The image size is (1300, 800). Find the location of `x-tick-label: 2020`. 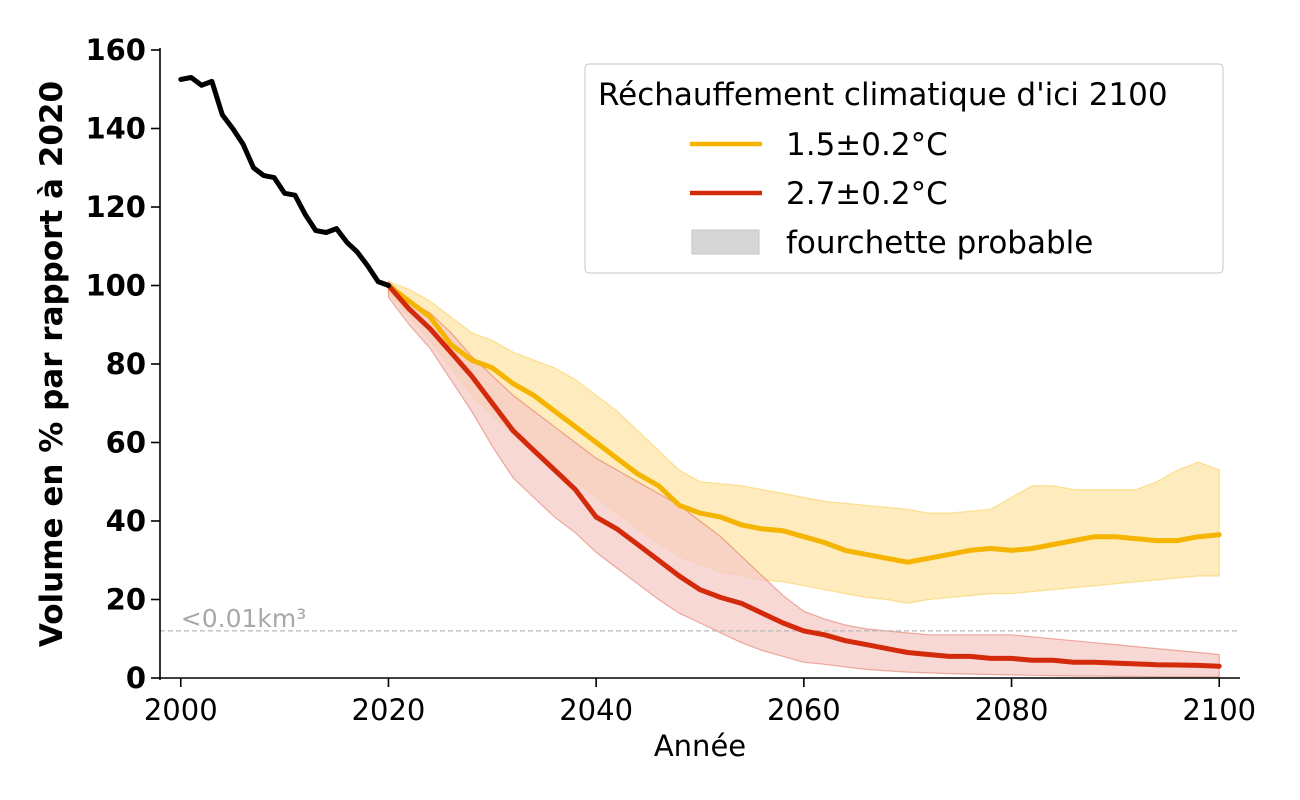

x-tick-label: 2020 is located at coordinates (389, 710).